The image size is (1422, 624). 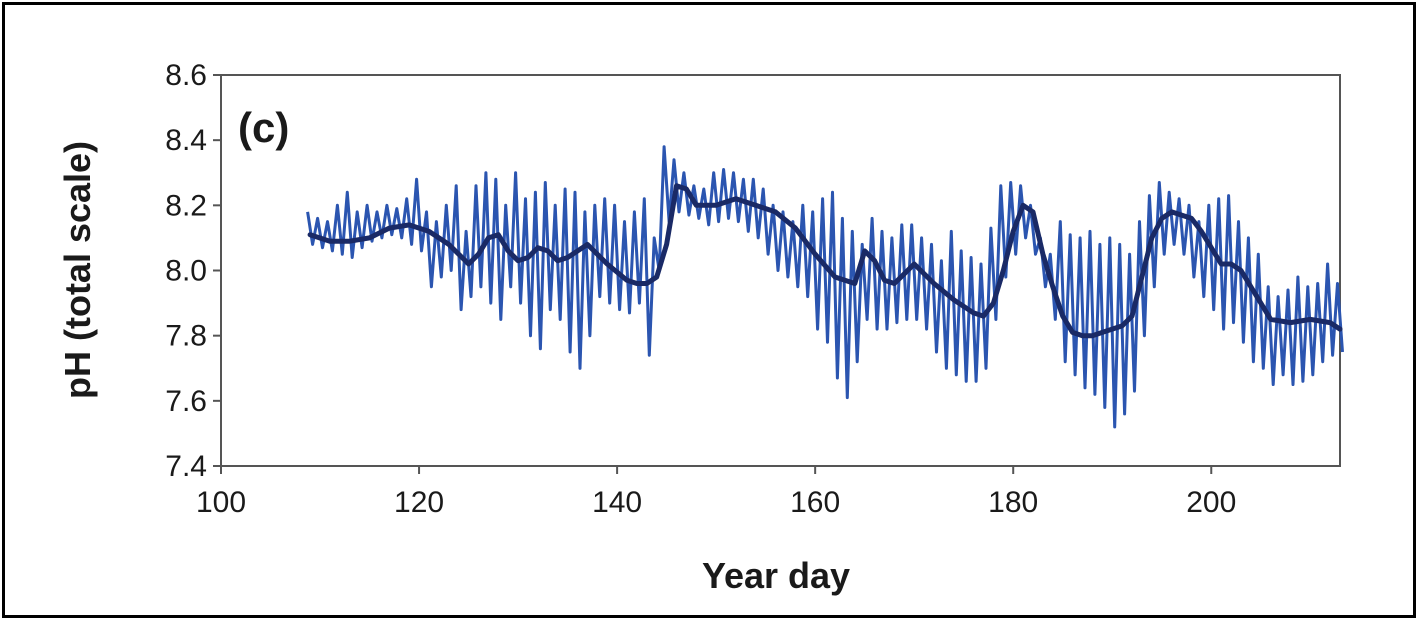 I want to click on y-tick-label: 7.6, so click(x=186, y=401).